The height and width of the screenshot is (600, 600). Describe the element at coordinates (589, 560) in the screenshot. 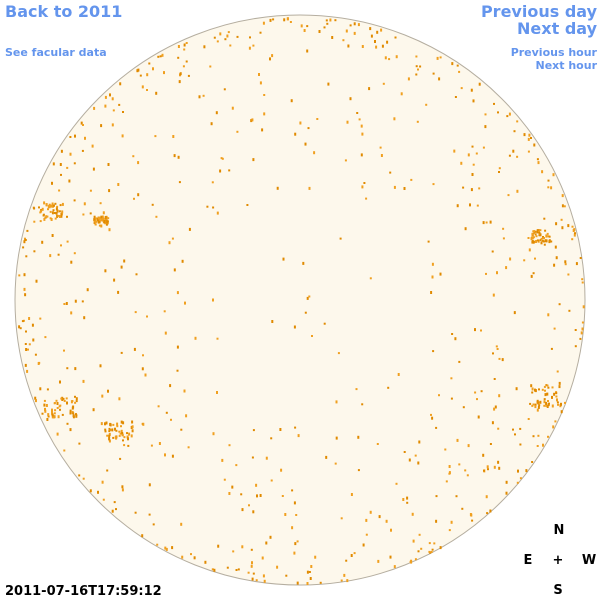

I see `compass-west: W` at that location.